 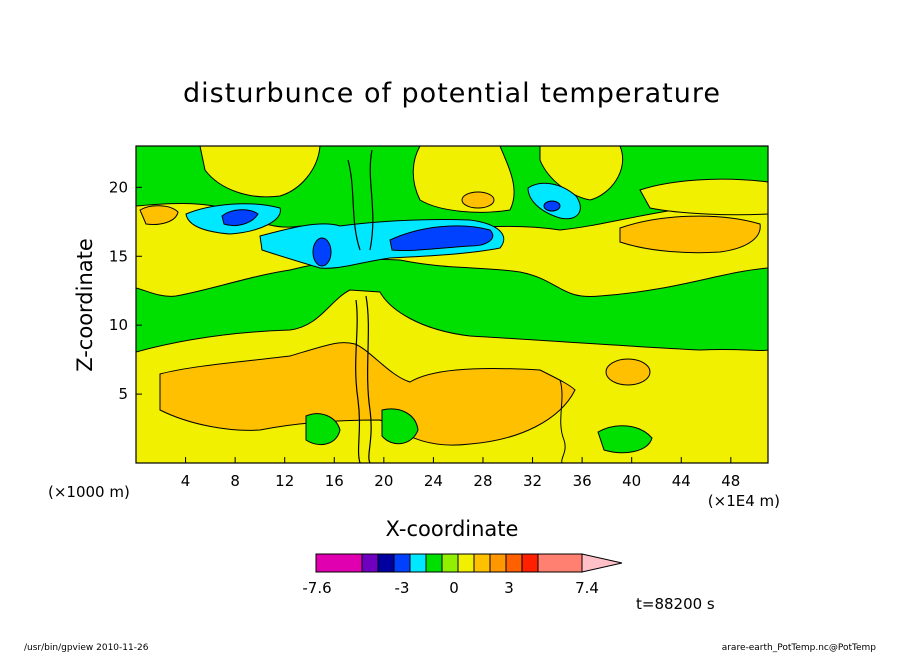 What do you see at coordinates (125, 290) in the screenshot?
I see `y-ticks: 5 10 15 20` at bounding box center [125, 290].